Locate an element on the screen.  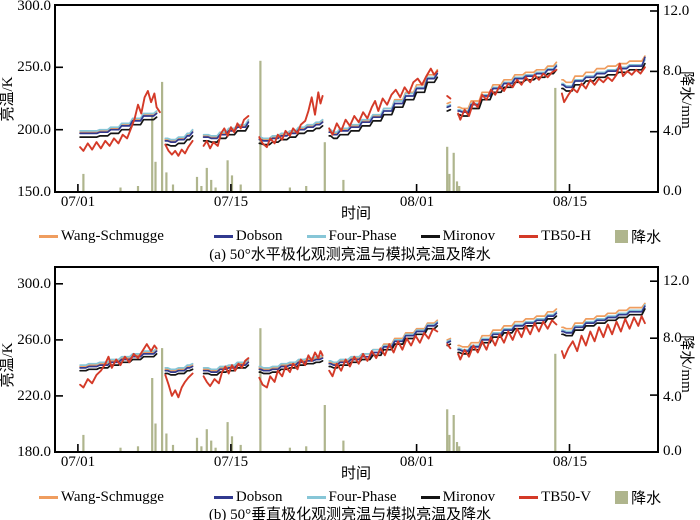
x-tick-label: 07/15 is located at coordinates (231, 462).